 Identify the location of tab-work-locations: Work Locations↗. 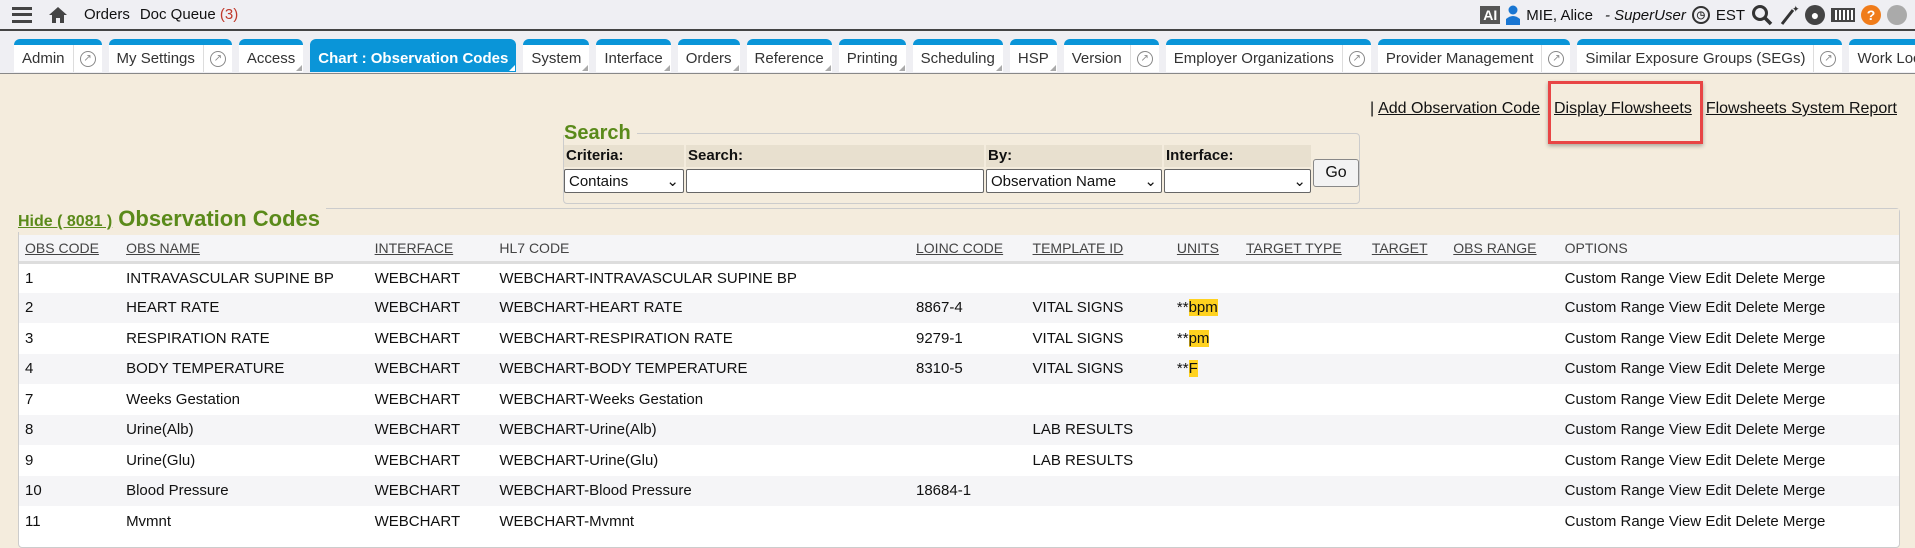
(1882, 55).